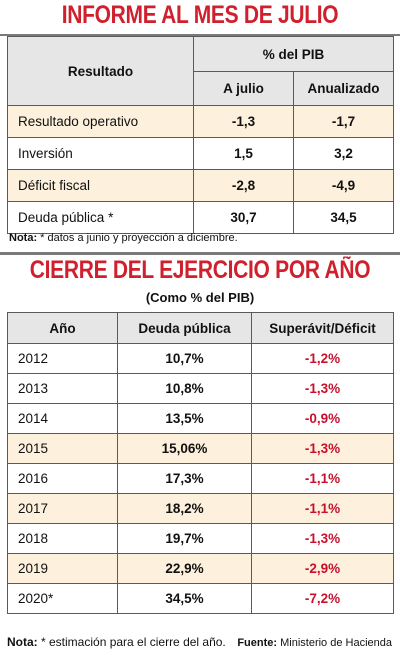 This screenshot has height=655, width=400. Describe the element at coordinates (322, 568) in the screenshot. I see `cell-saldo: -2,9%` at that location.